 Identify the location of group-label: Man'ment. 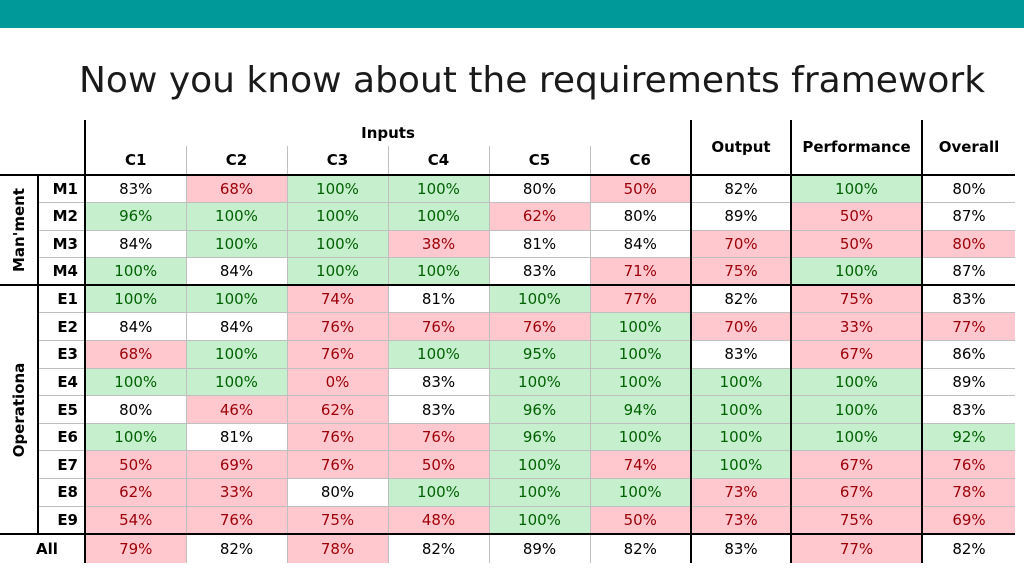
(18, 230).